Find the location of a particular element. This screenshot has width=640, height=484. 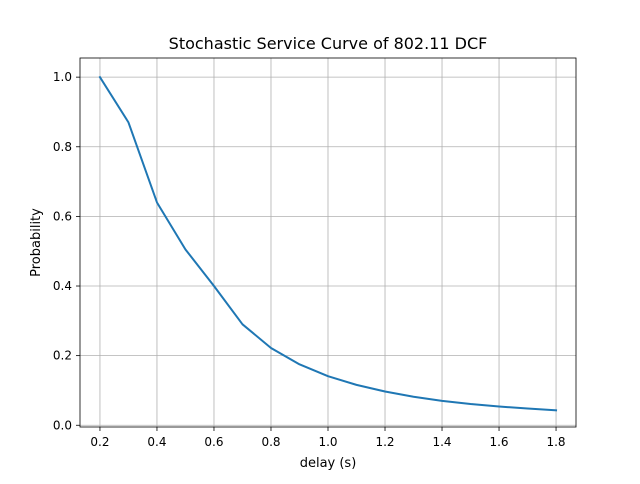

x-tick-label: 1.8 is located at coordinates (555, 442).